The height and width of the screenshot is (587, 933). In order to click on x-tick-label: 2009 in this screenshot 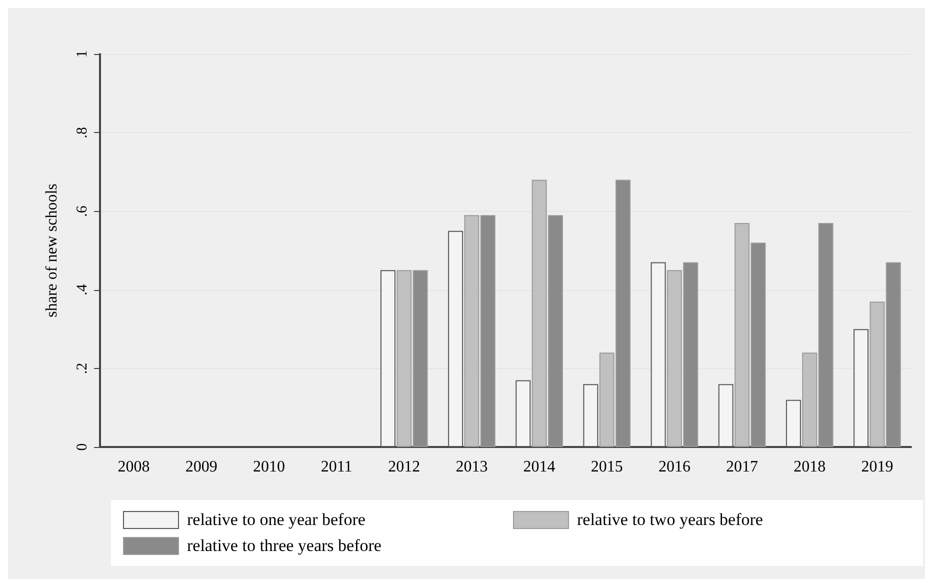, I will do `click(201, 467)`.